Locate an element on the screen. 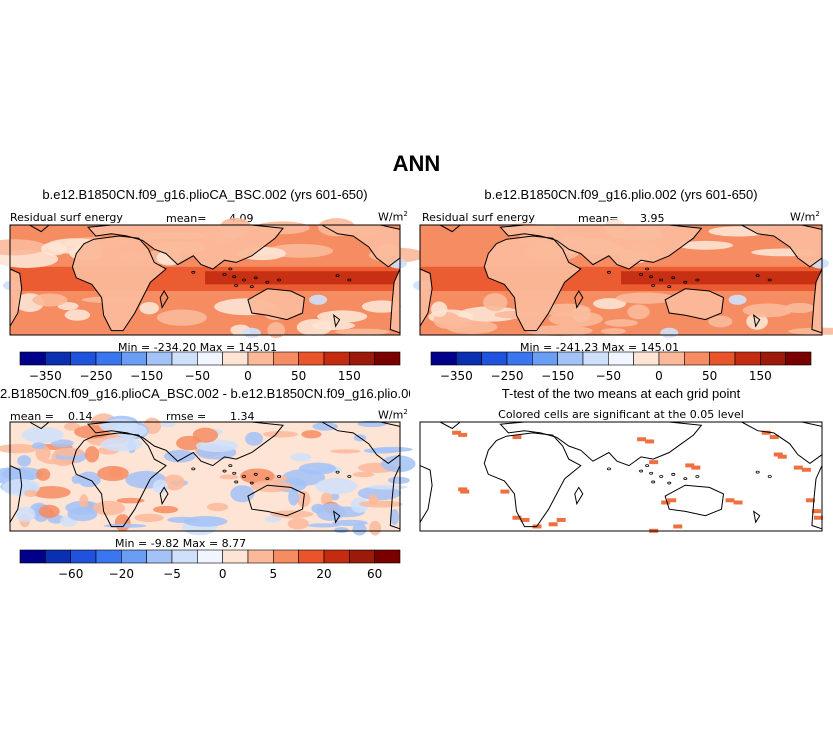  units-label-top-right: W/m2 is located at coordinates (805, 217).